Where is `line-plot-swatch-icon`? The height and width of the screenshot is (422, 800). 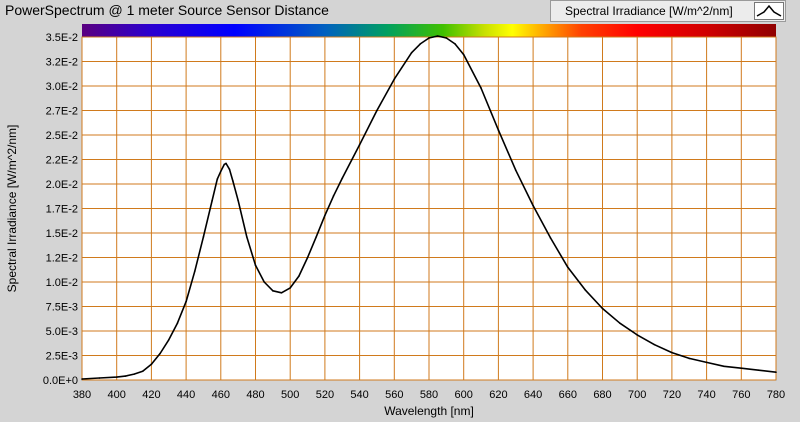
line-plot-swatch-icon is located at coordinates (769, 11).